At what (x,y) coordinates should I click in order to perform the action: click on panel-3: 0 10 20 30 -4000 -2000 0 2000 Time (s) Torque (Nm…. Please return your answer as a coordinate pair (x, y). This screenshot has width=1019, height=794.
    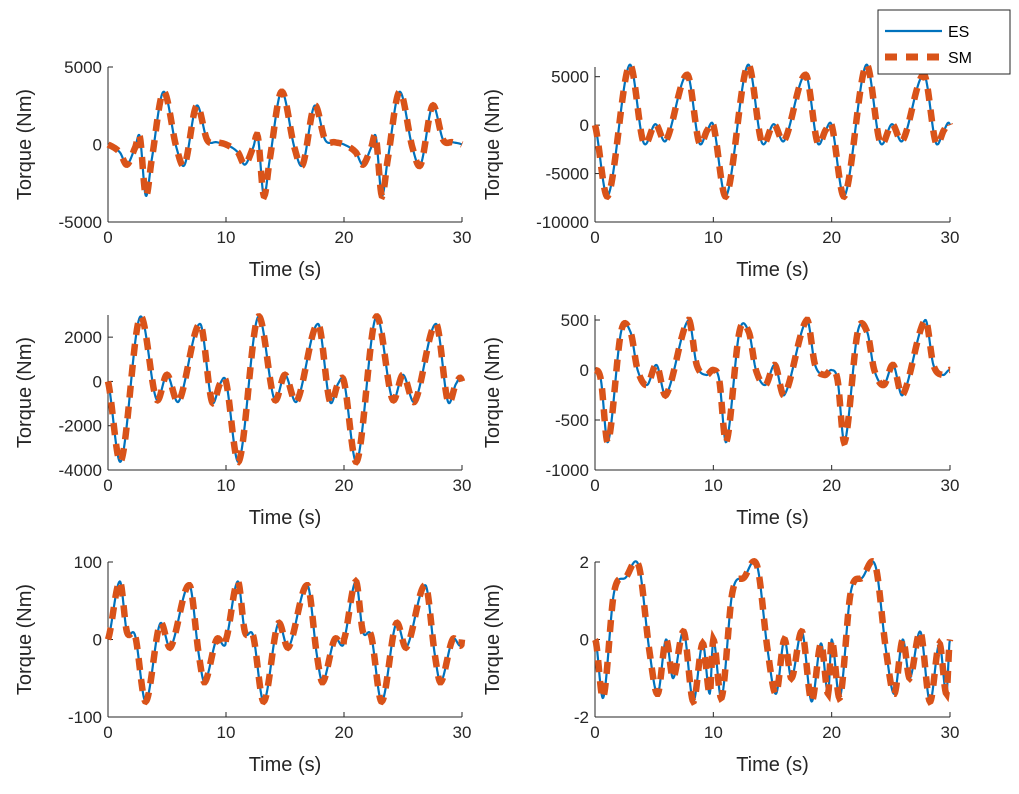
    Looking at the image, I should click on (243, 421).